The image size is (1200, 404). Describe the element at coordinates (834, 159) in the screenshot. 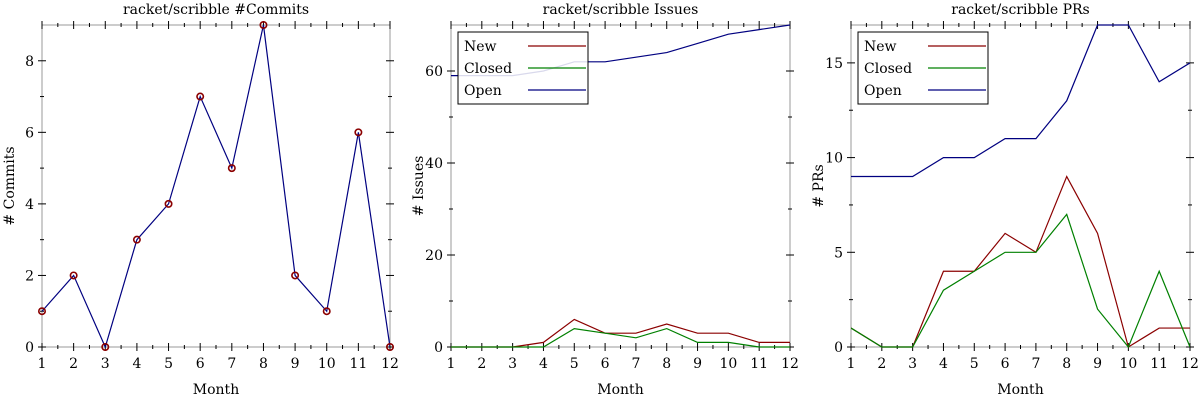

I see `y-tick-label: 10` at that location.